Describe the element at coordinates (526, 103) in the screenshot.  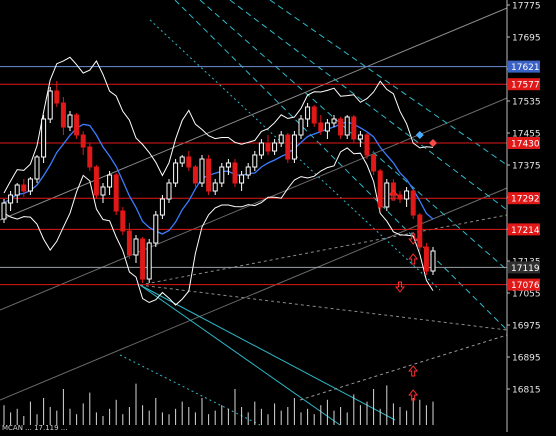
I see `axis-tick-label: 17535` at that location.